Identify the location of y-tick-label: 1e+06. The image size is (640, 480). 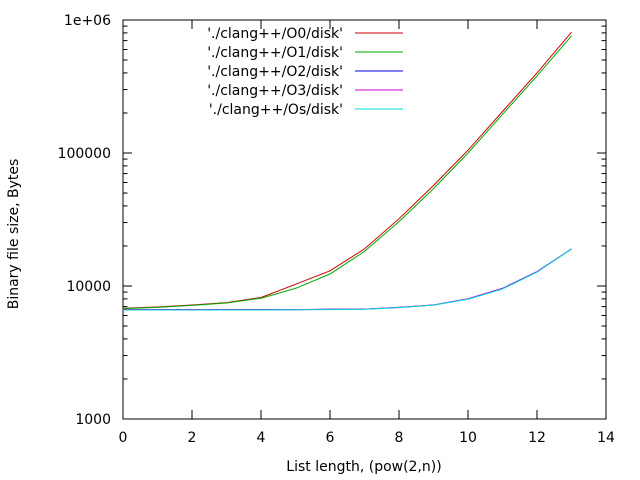
(87, 21).